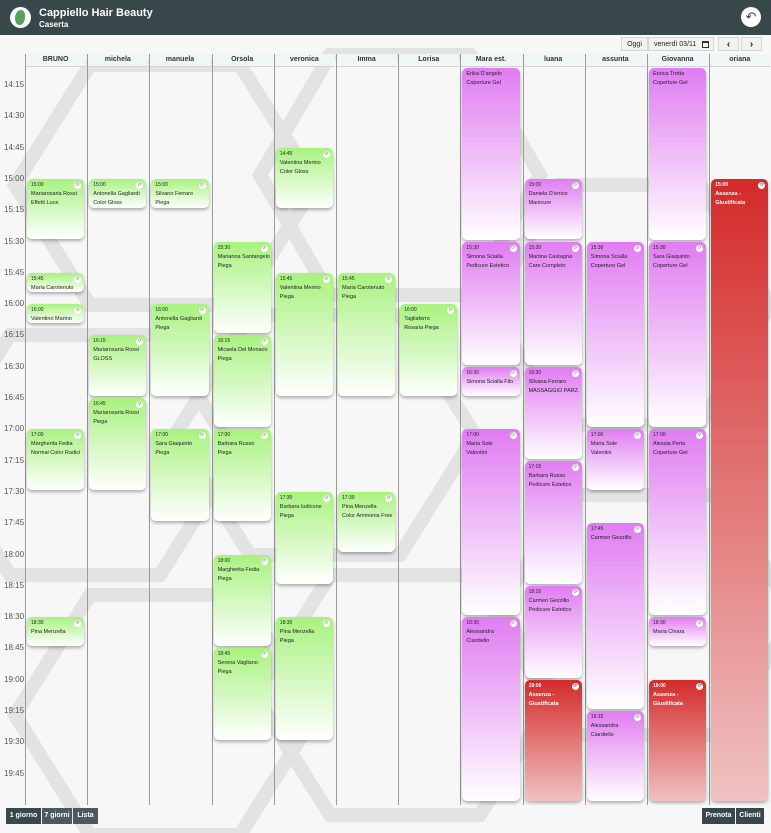  Describe the element at coordinates (304, 60) in the screenshot. I see `column-header-4: veronica` at that location.